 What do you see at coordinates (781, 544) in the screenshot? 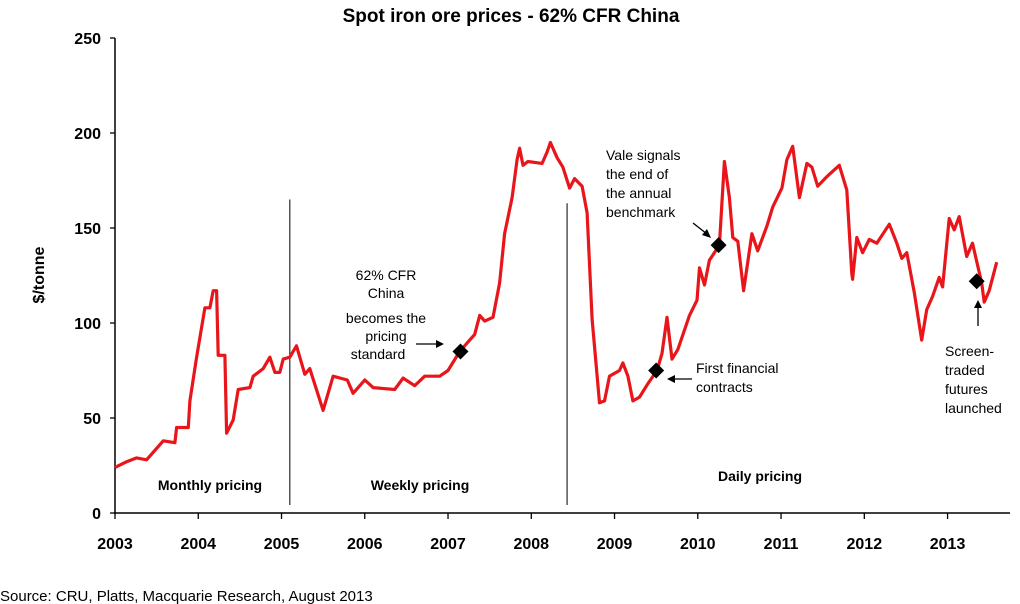
I see `x-tick-label: 2011` at bounding box center [781, 544].